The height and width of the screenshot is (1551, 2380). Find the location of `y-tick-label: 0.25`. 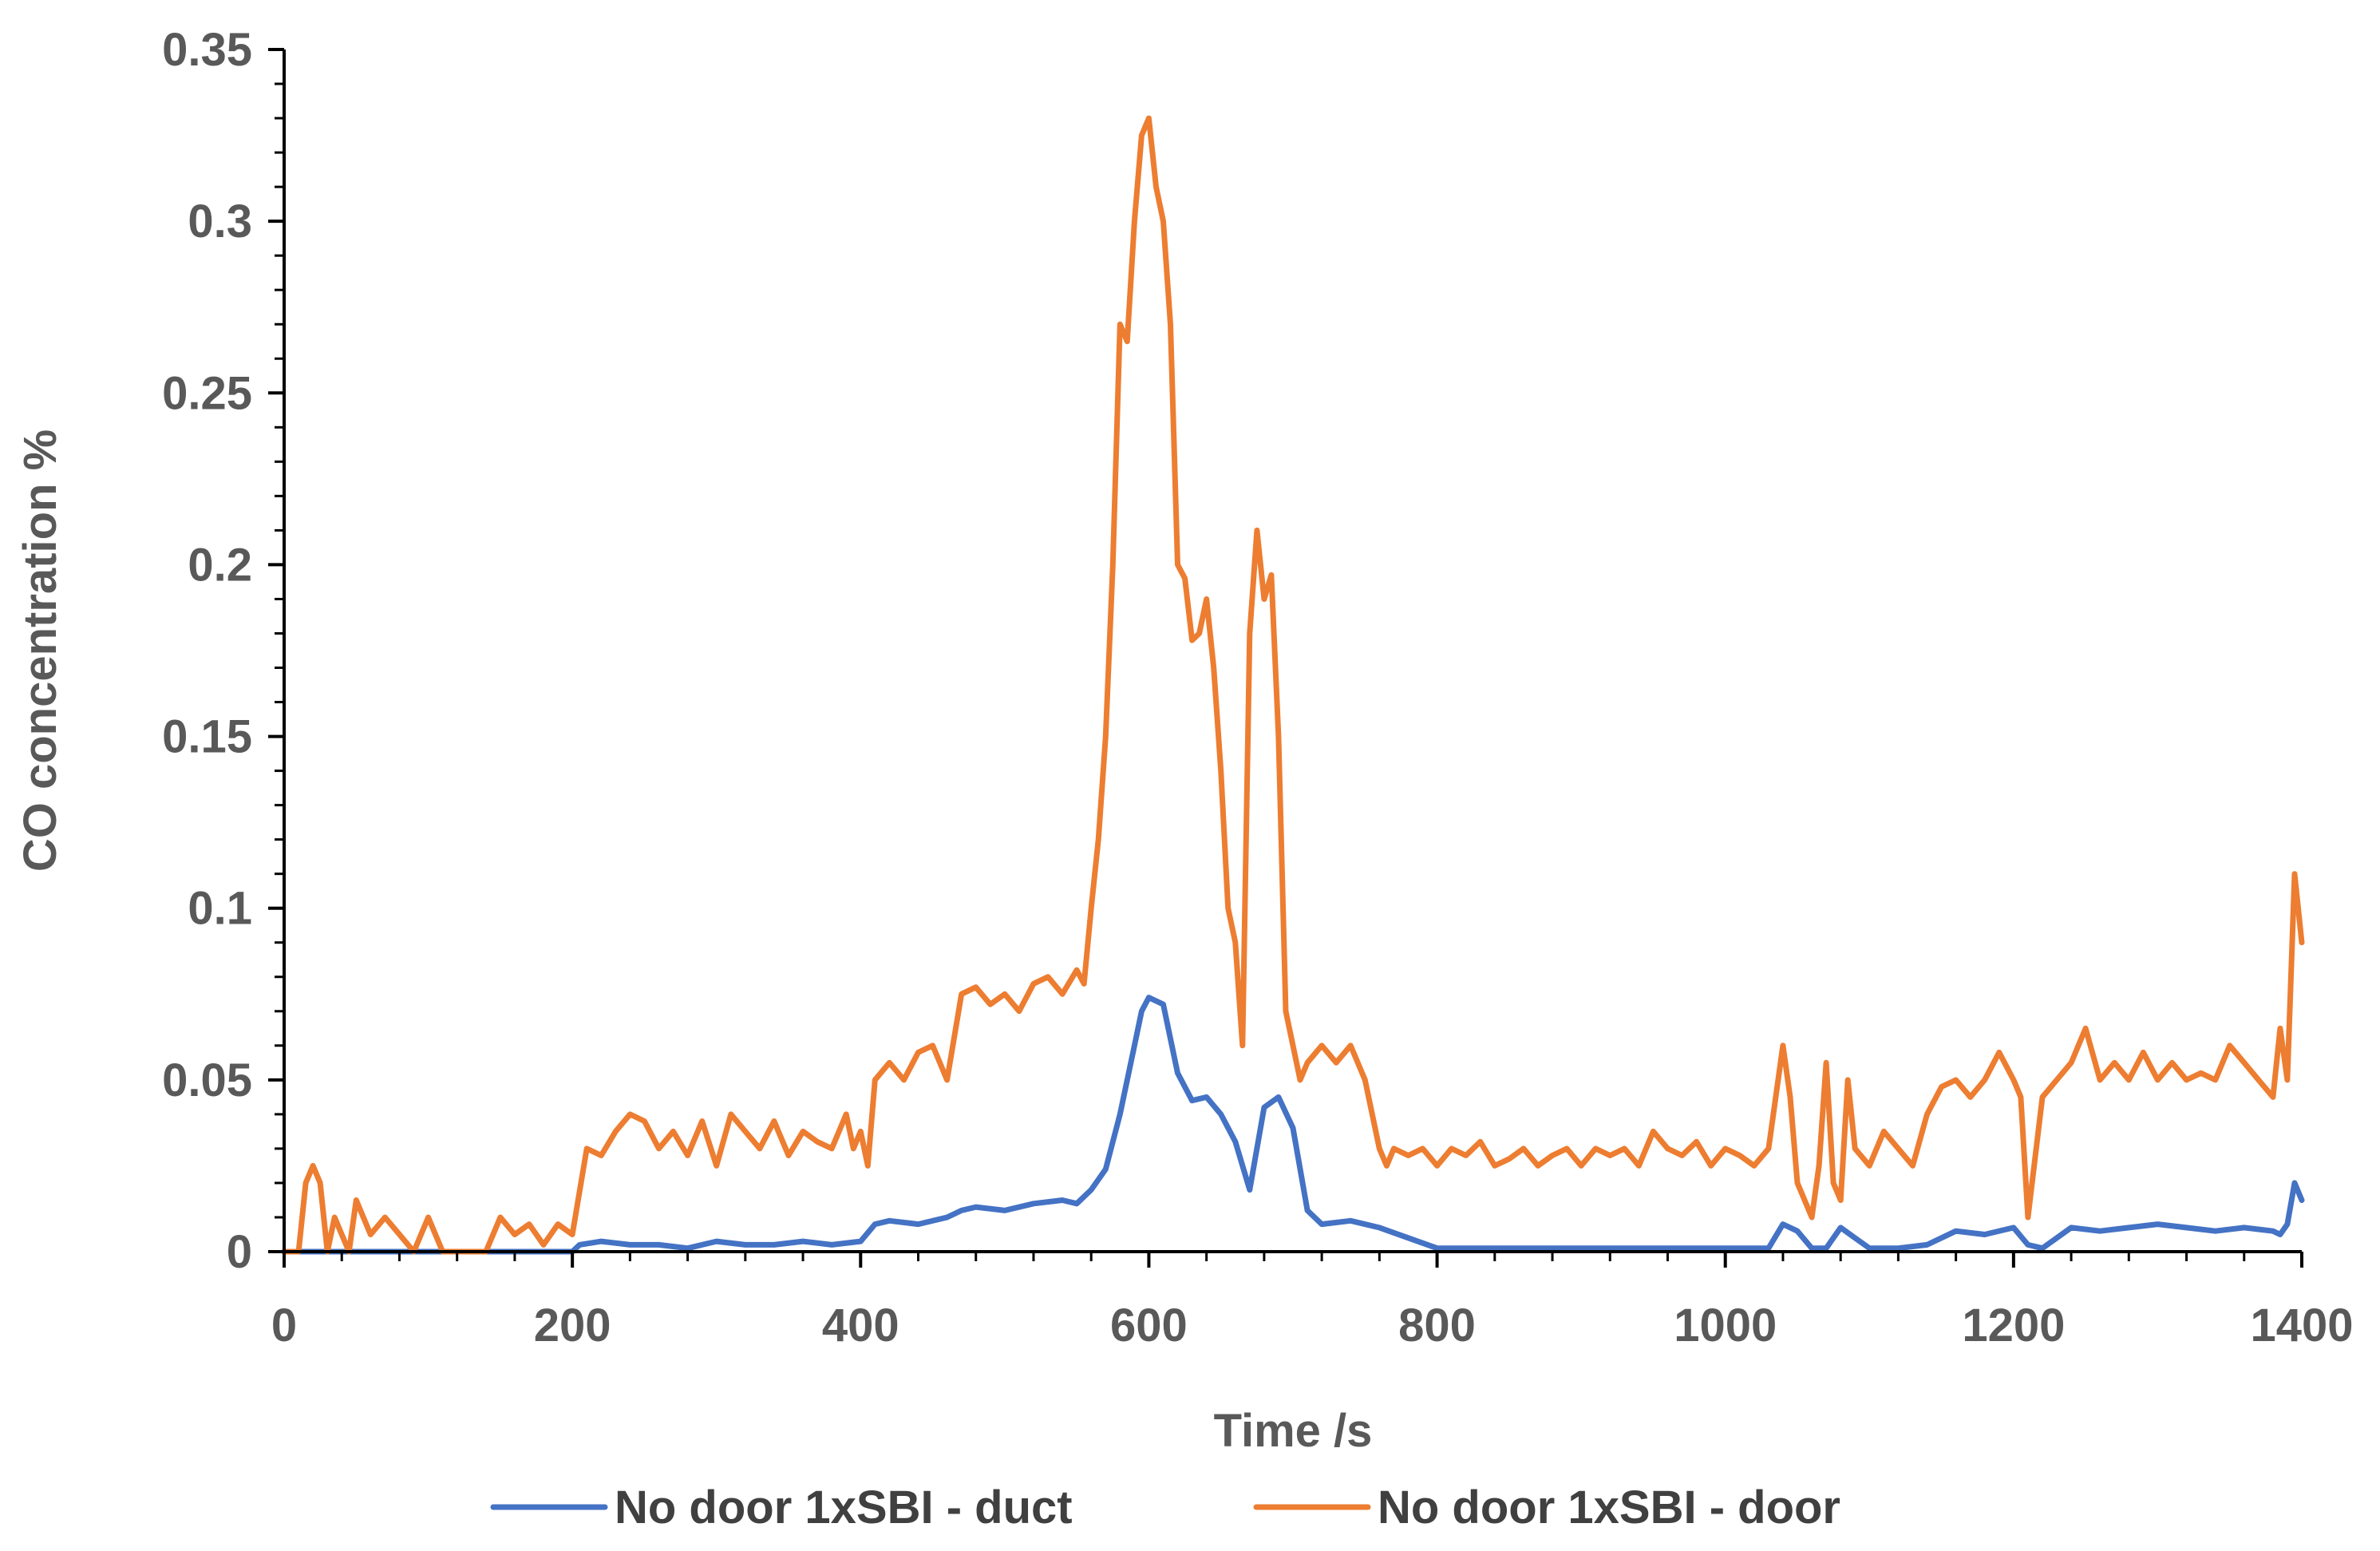

y-tick-label: 0.25 is located at coordinates (207, 393).